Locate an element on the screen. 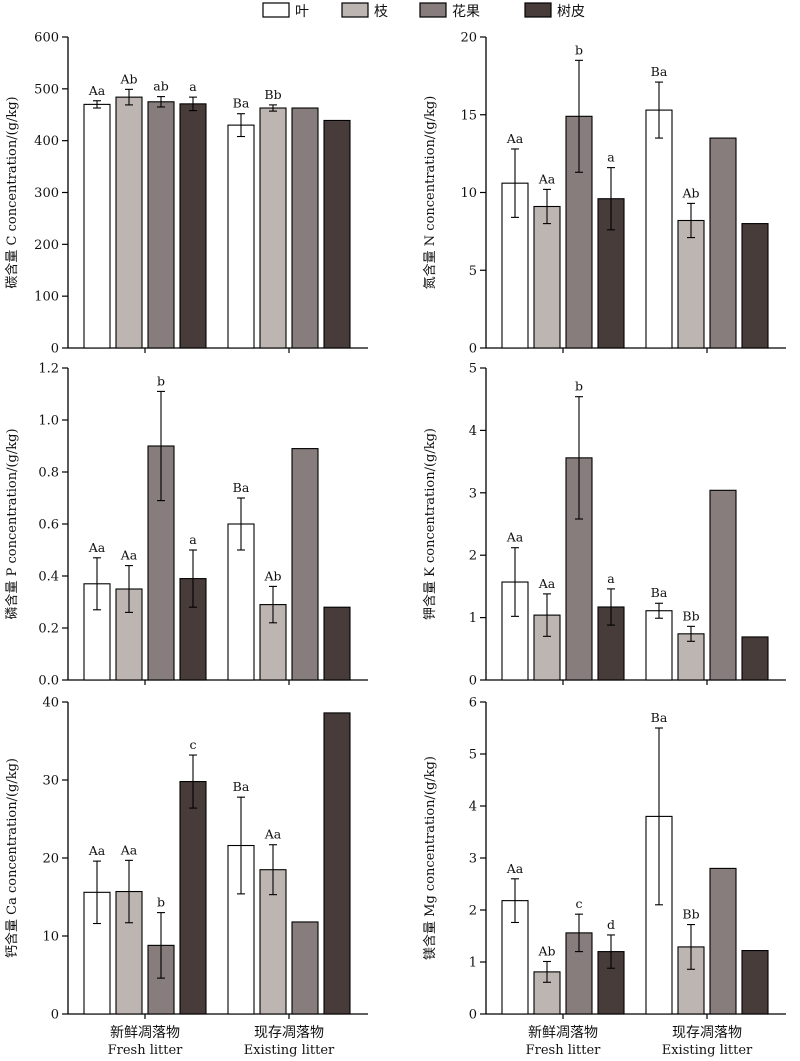 This screenshot has height=1061, width=800. y-tick-label: 0.2 is located at coordinates (48, 629).